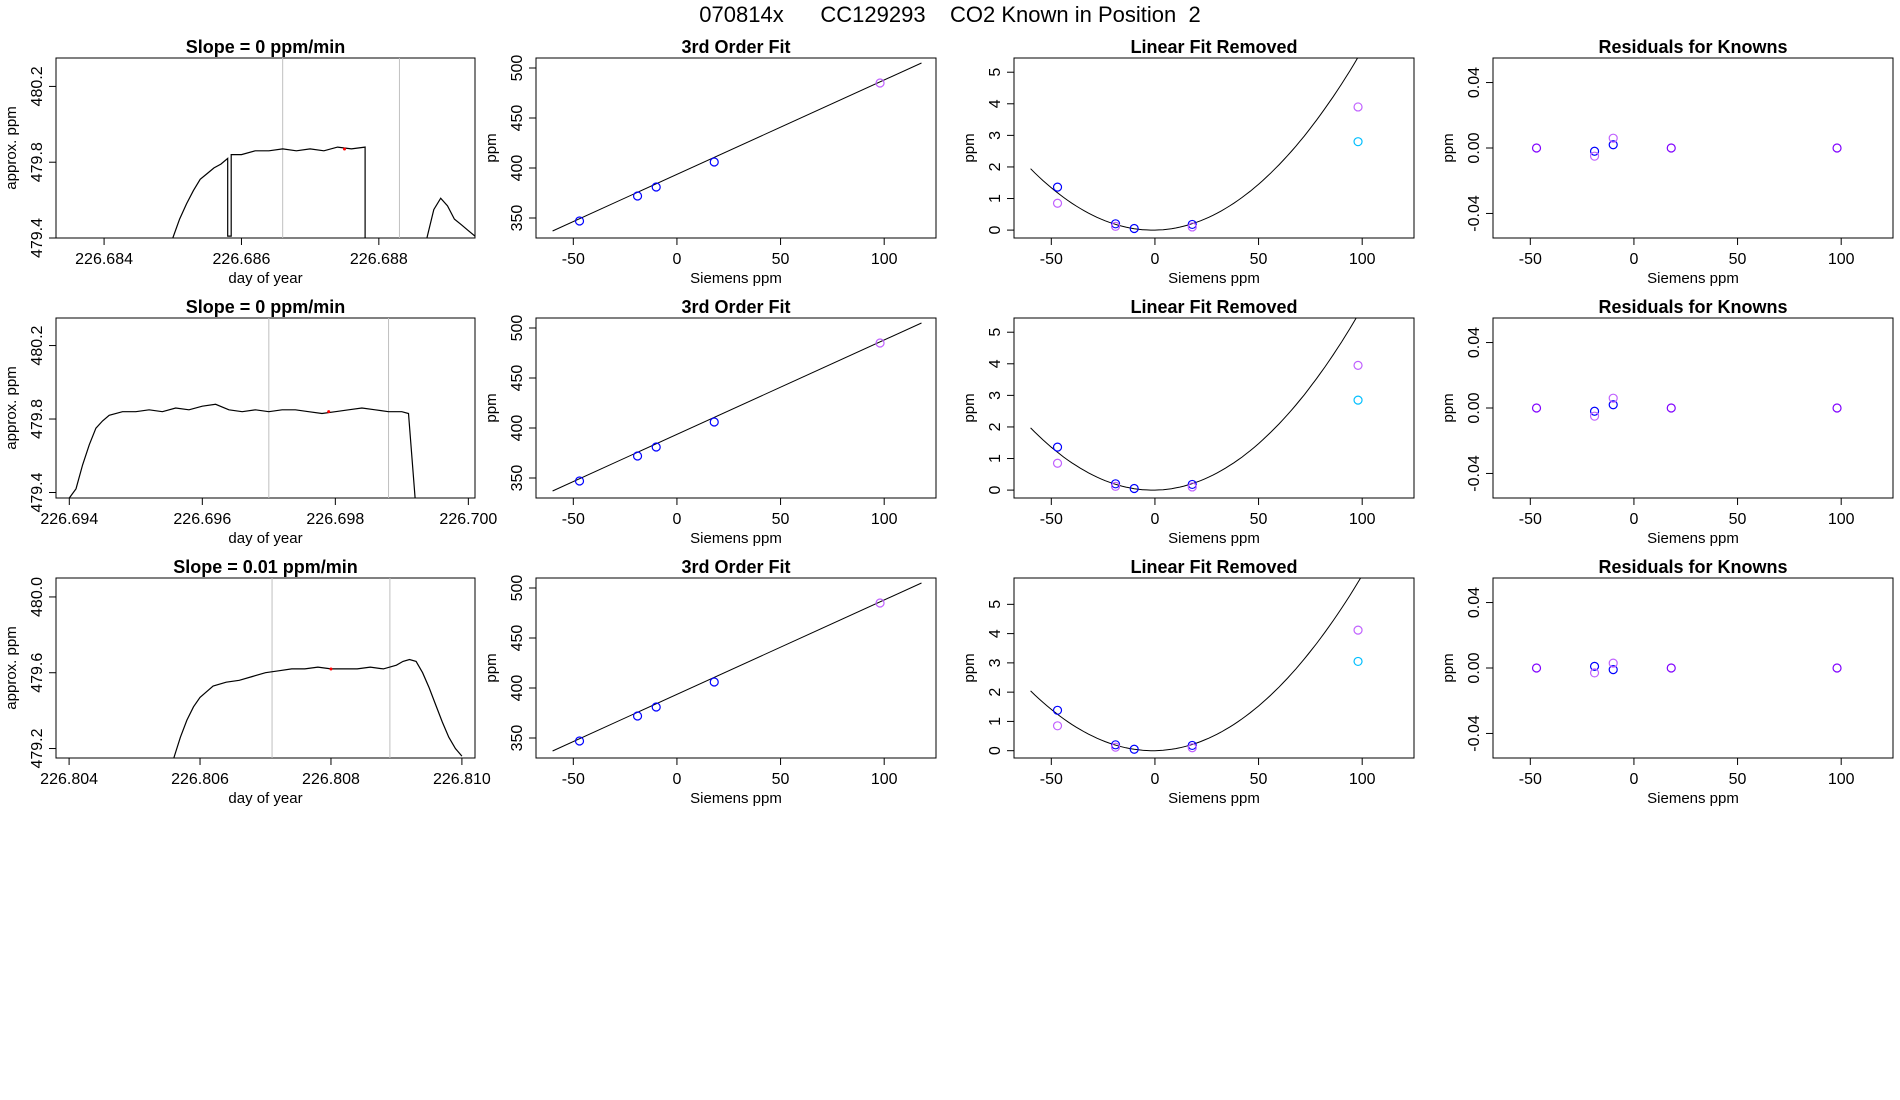 The height and width of the screenshot is (1100, 1900). What do you see at coordinates (468, 519) in the screenshot?
I see `x-tick-label: 226.700` at bounding box center [468, 519].